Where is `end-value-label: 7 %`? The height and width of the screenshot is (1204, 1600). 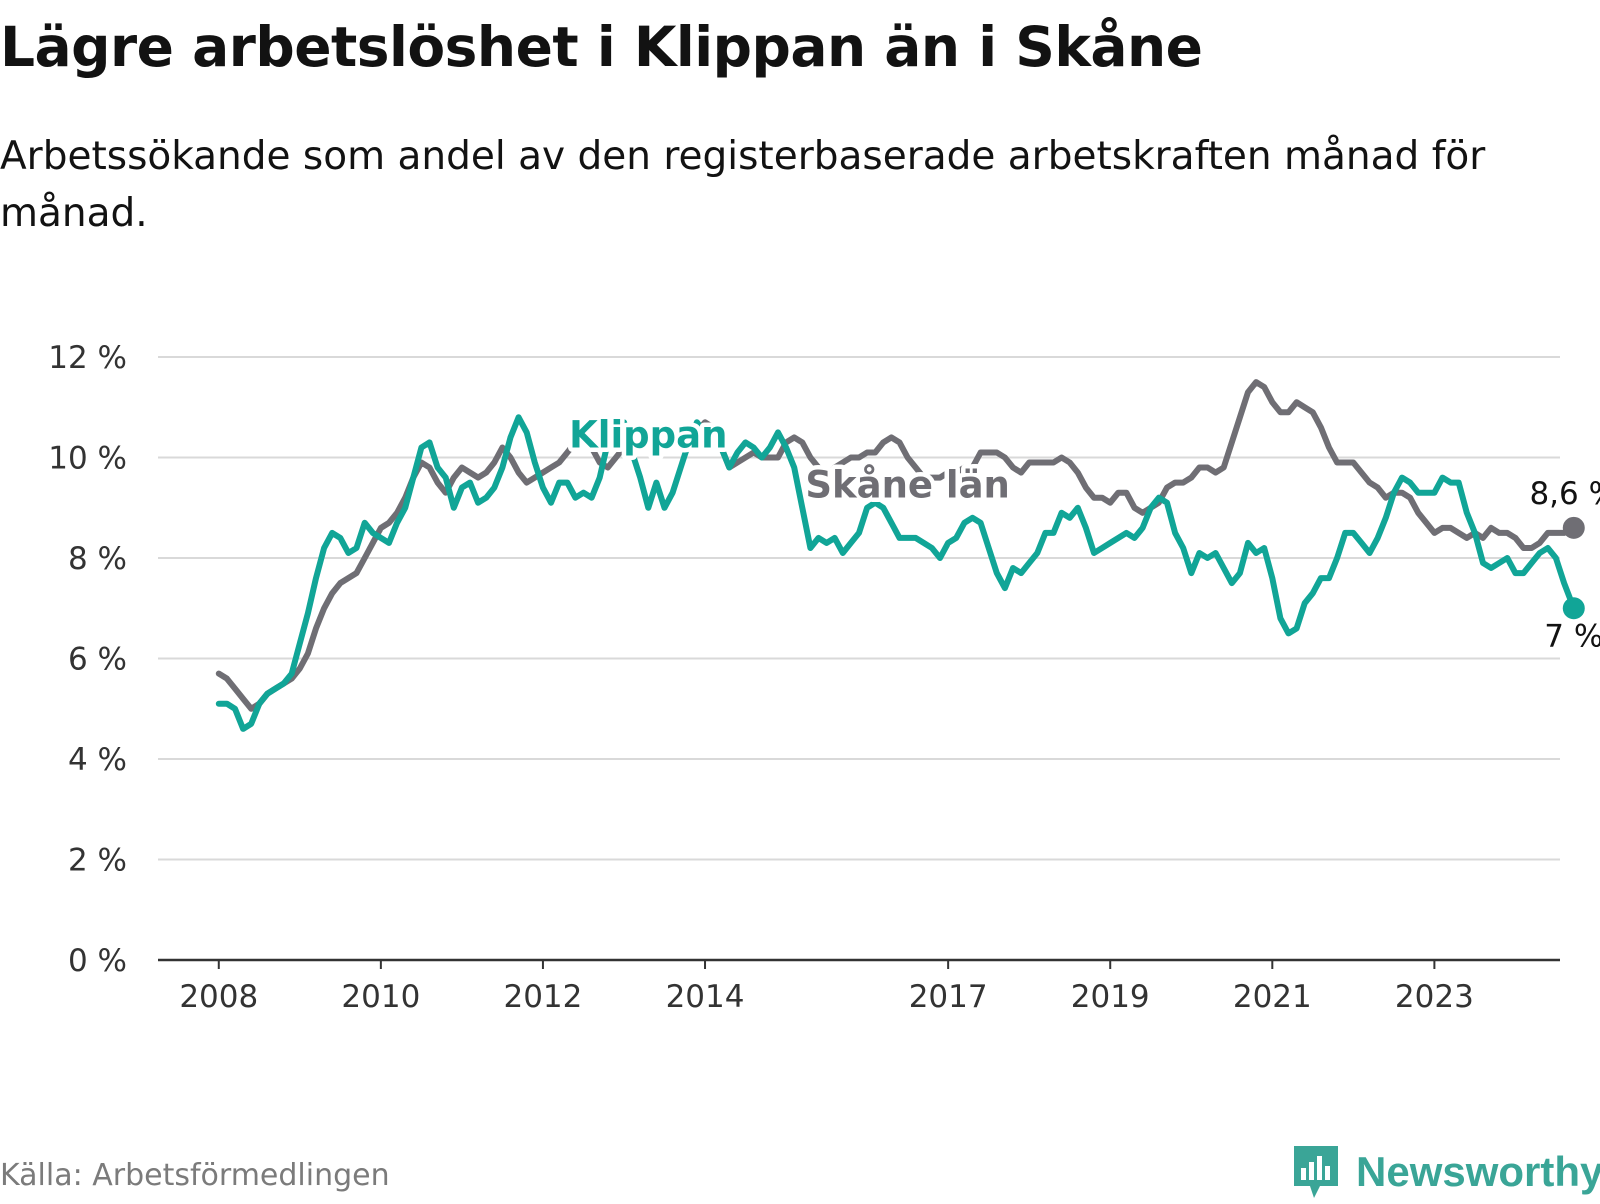 end-value-label: 7 % is located at coordinates (1572, 636).